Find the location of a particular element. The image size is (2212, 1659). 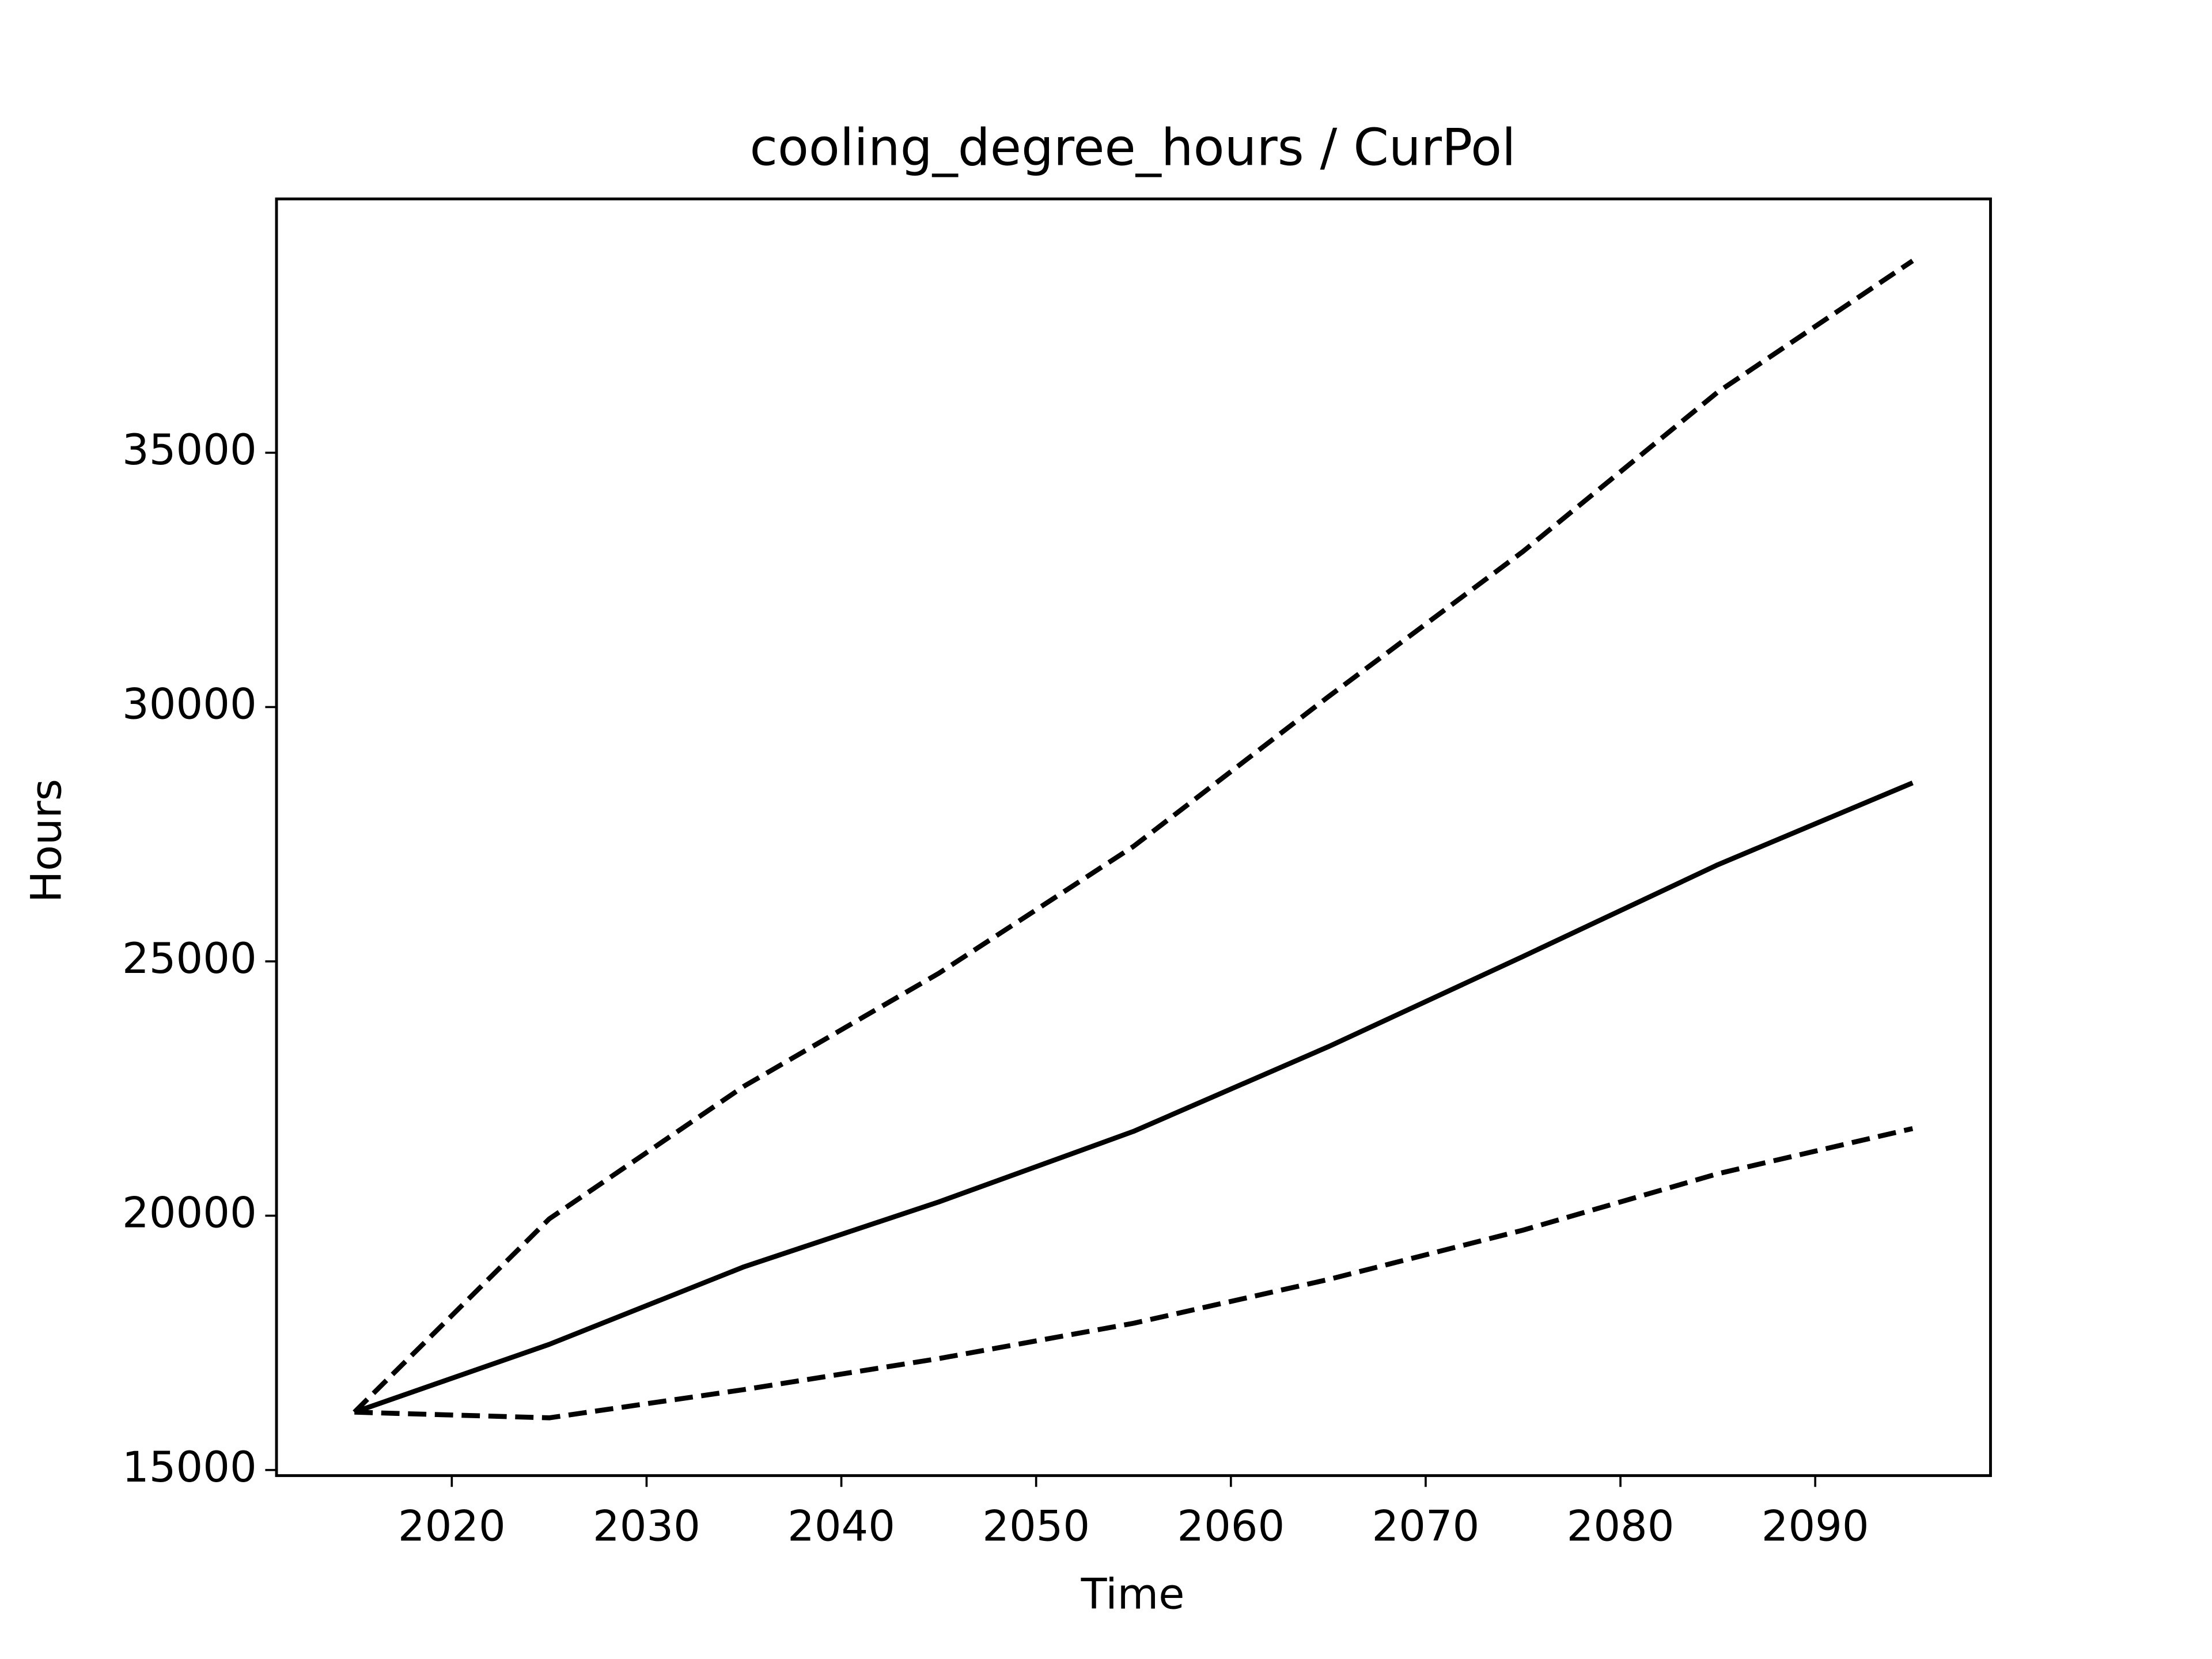

y-tick-label: 15000 is located at coordinates (189, 1467).